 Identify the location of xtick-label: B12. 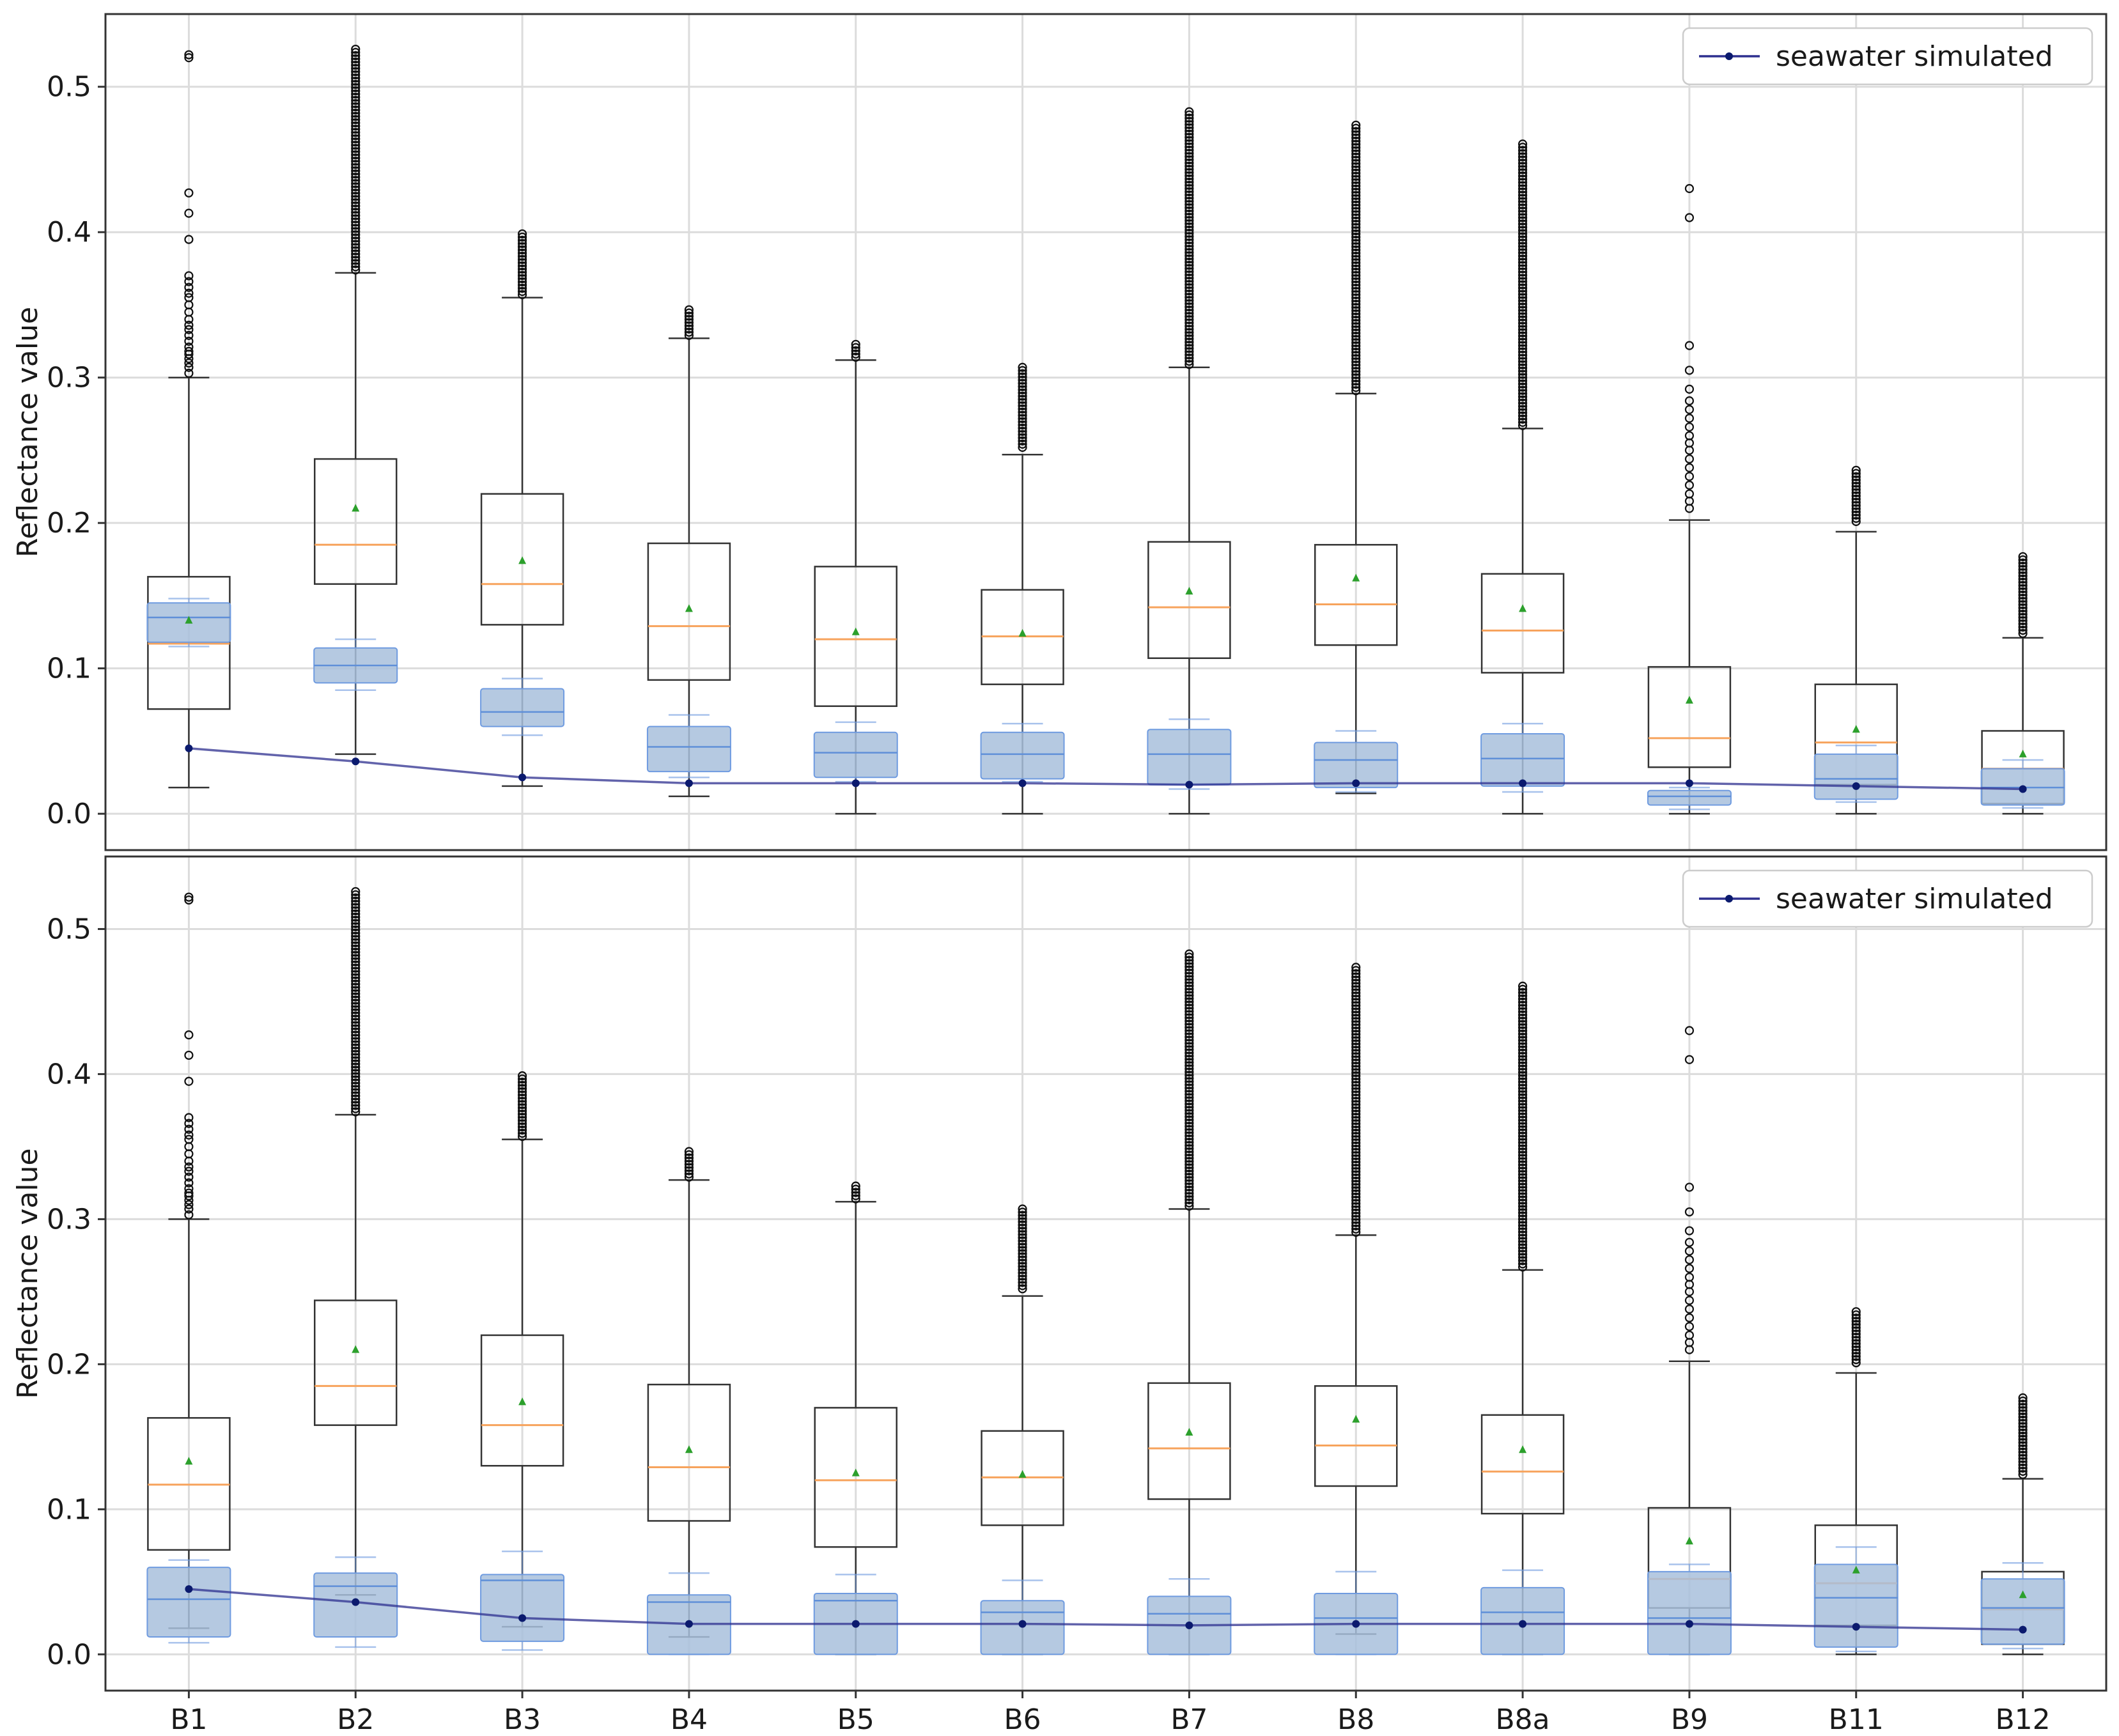
(2022, 1718).